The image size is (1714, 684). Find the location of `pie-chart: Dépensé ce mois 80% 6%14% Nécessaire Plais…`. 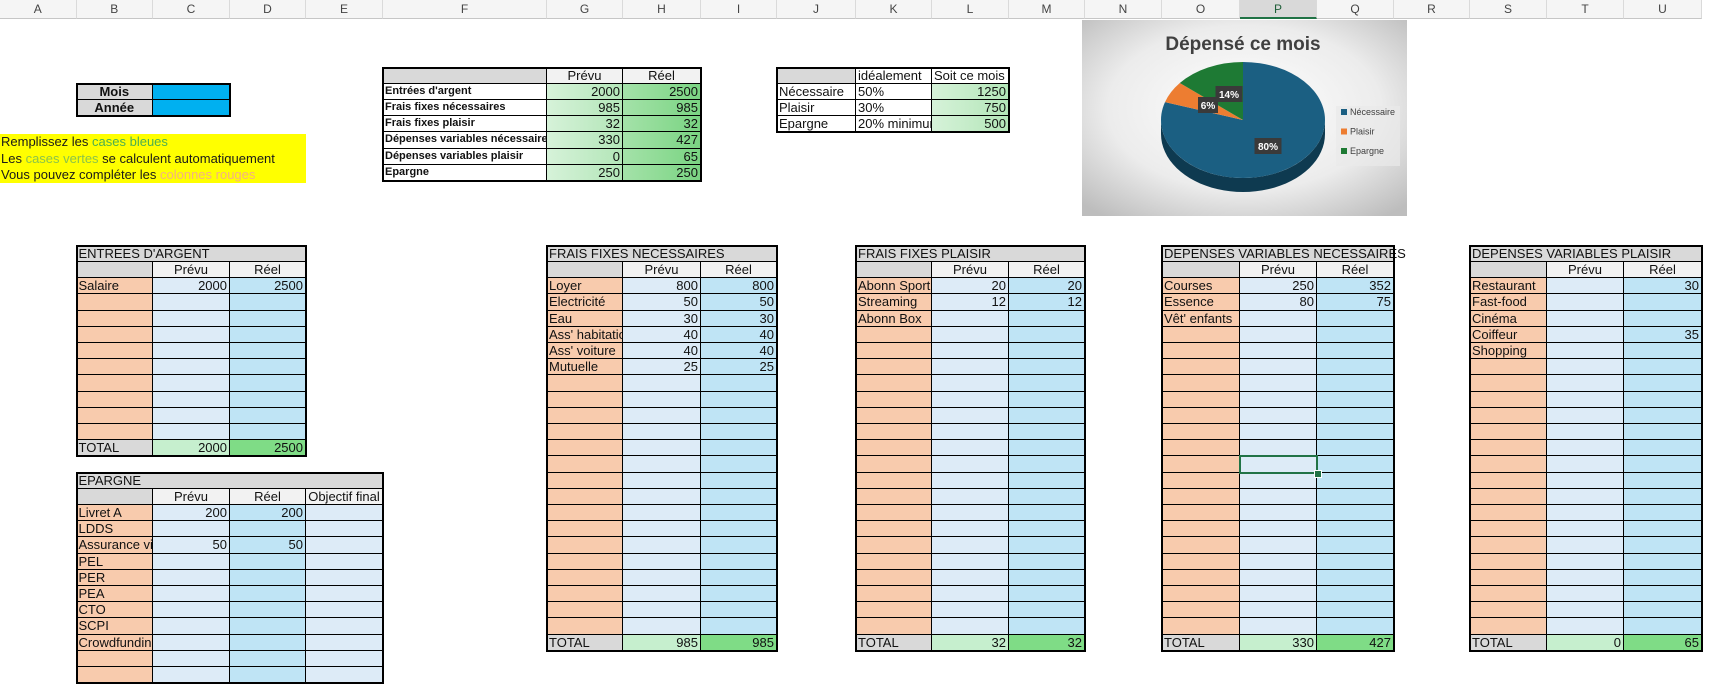

pie-chart: Dépensé ce mois 80% 6%14% Nécessaire Plais… is located at coordinates (1244, 118).